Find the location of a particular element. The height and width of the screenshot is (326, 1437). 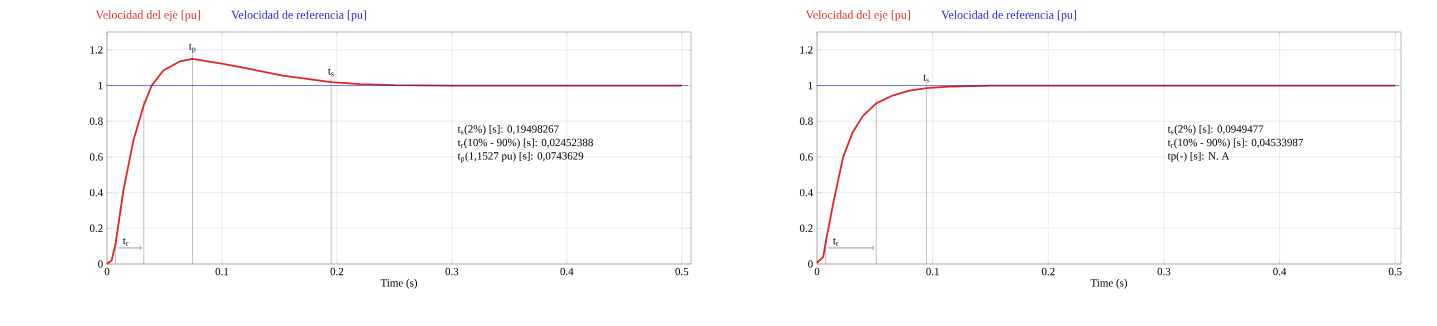

annotation: t$_{r}$(10% - 90%) [s]: 0,02452388 is located at coordinates (525, 143).